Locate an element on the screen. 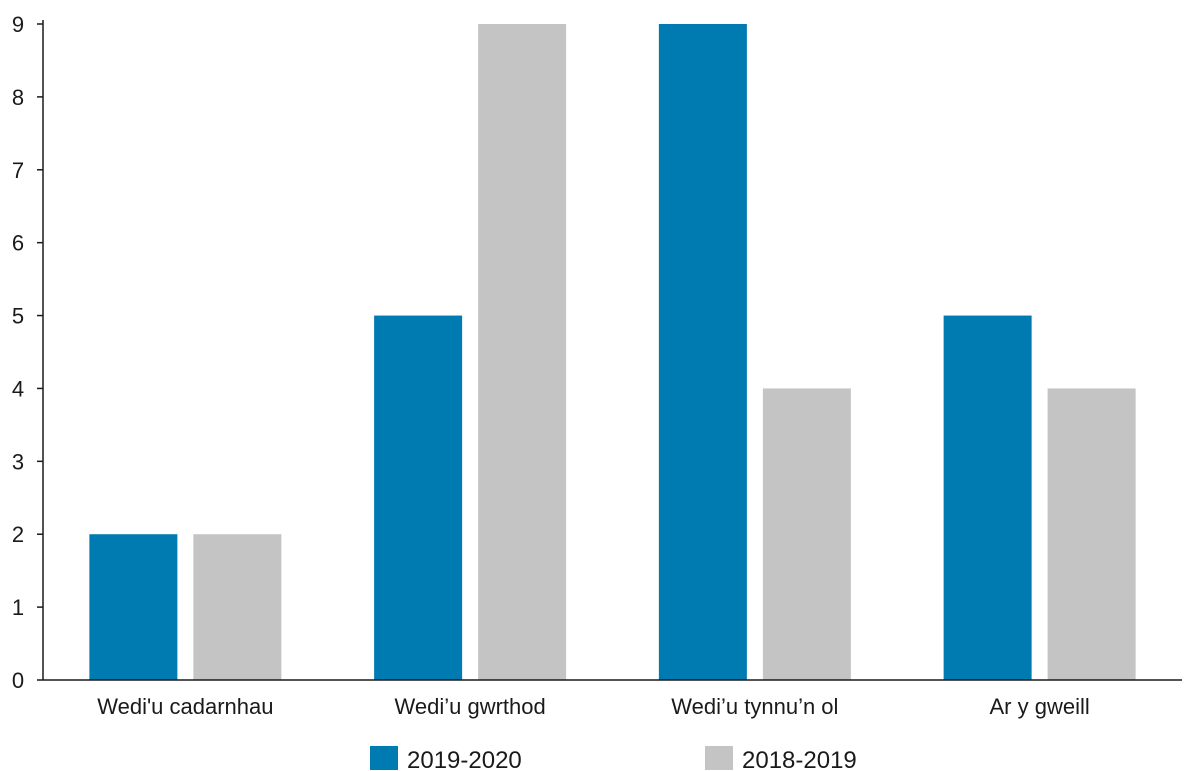 This screenshot has height=771, width=1192. y-tick-label: 8 is located at coordinates (18, 97).